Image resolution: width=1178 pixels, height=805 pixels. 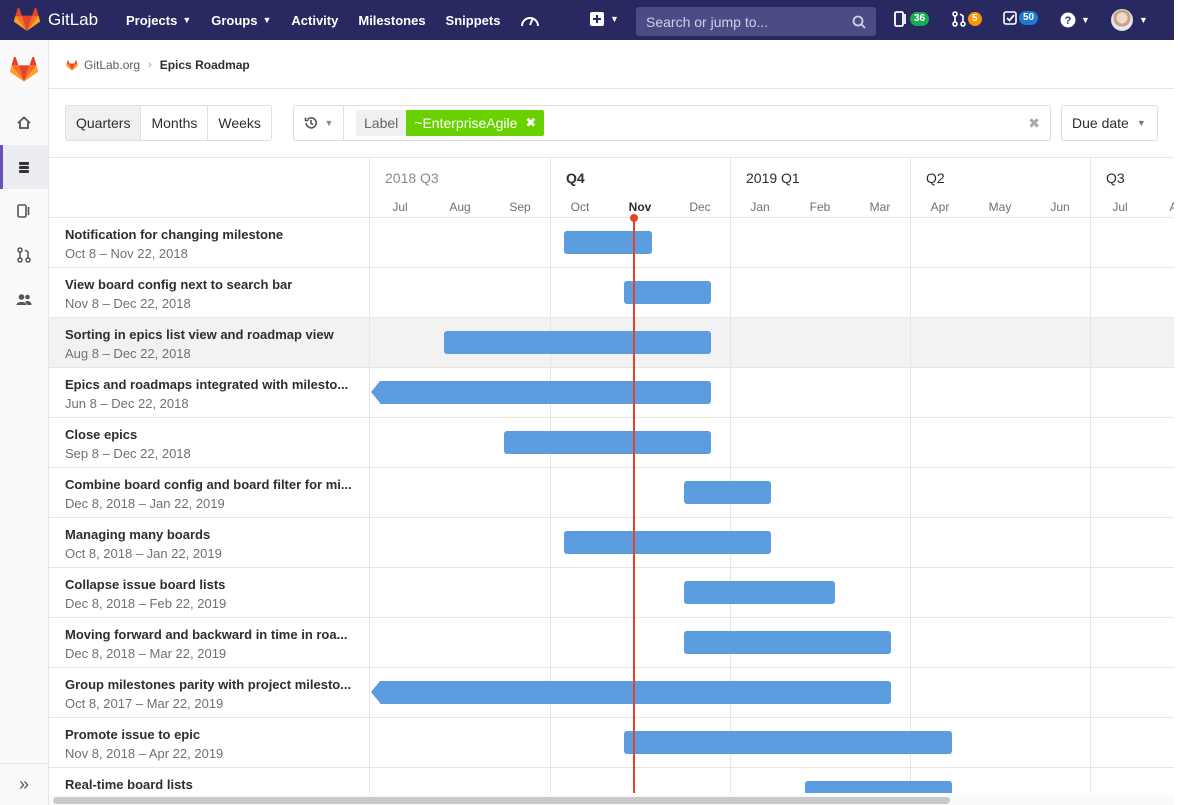 I want to click on sidebar-item-overview, so click(x=24, y=122).